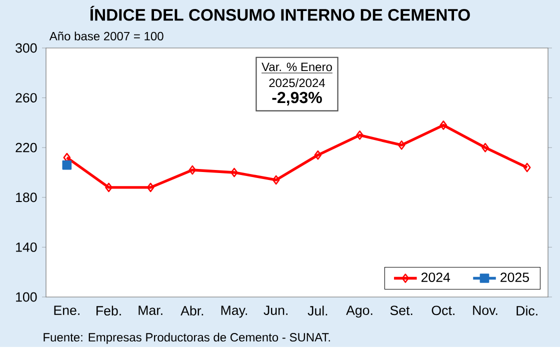  I want to click on x-tick-label: Dic., so click(527, 311).